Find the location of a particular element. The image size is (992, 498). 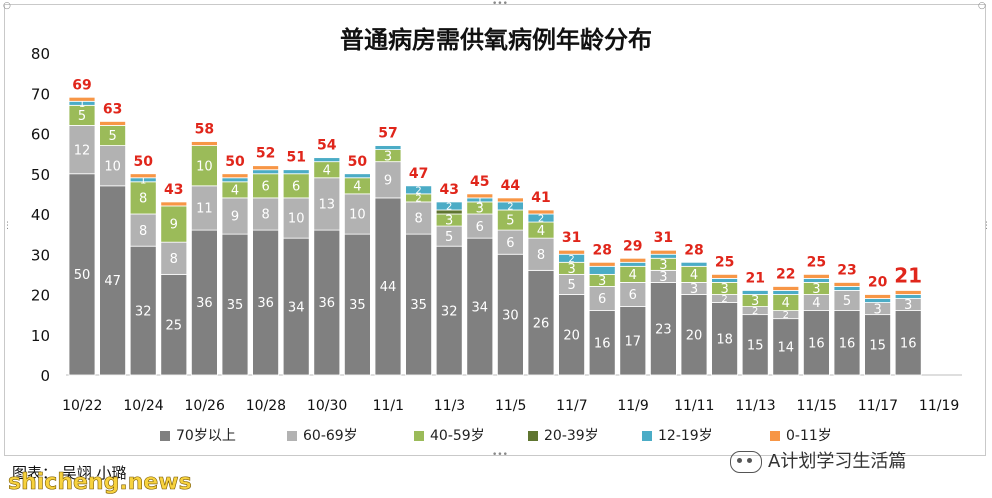

x-tick-label: 11/15 is located at coordinates (817, 406).